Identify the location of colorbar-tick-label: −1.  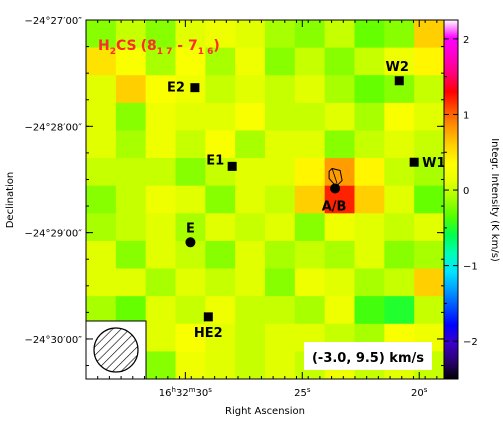
(470, 267).